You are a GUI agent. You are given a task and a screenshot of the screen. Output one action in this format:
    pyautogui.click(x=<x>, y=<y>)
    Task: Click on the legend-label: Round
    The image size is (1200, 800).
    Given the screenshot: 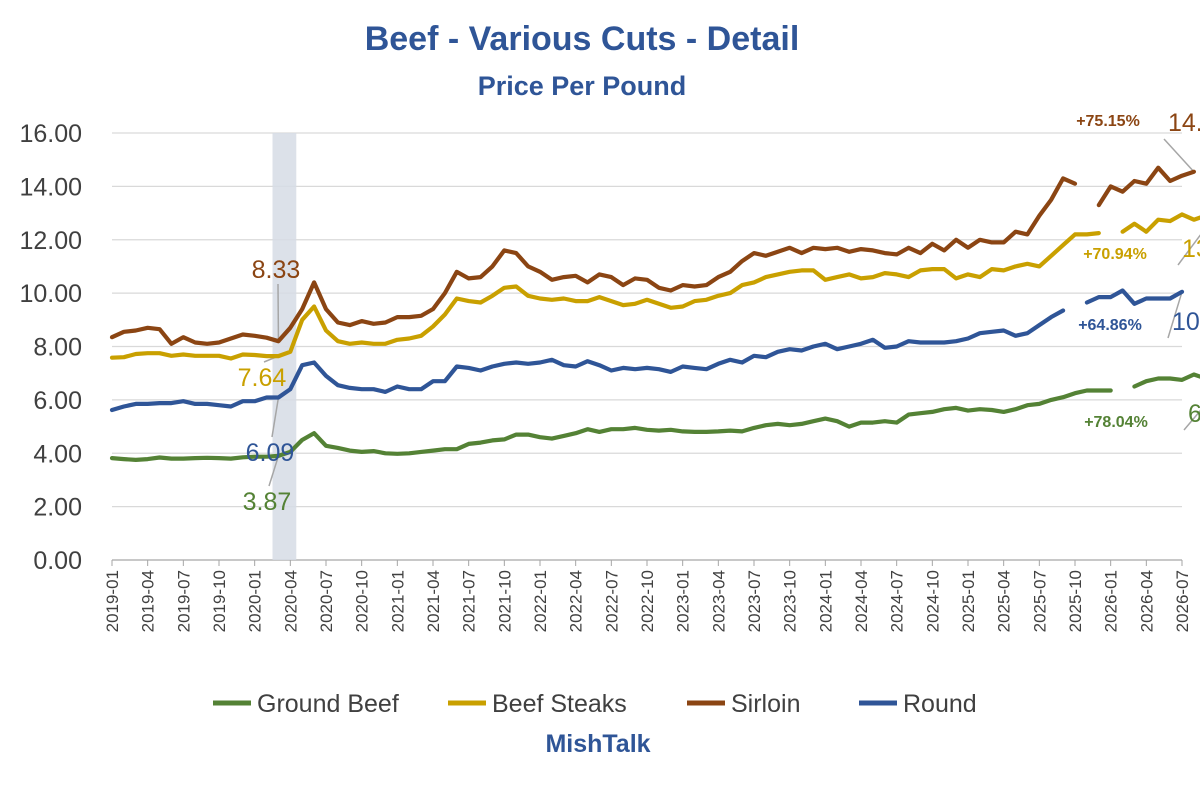 What is the action you would take?
    pyautogui.click(x=940, y=704)
    